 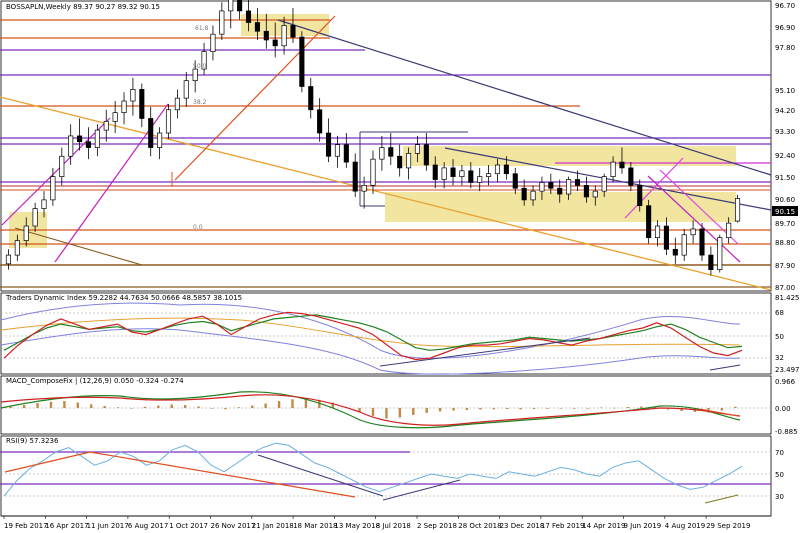 What do you see at coordinates (785, 178) in the screenshot?
I see `price-tick: 91.50` at bounding box center [785, 178].